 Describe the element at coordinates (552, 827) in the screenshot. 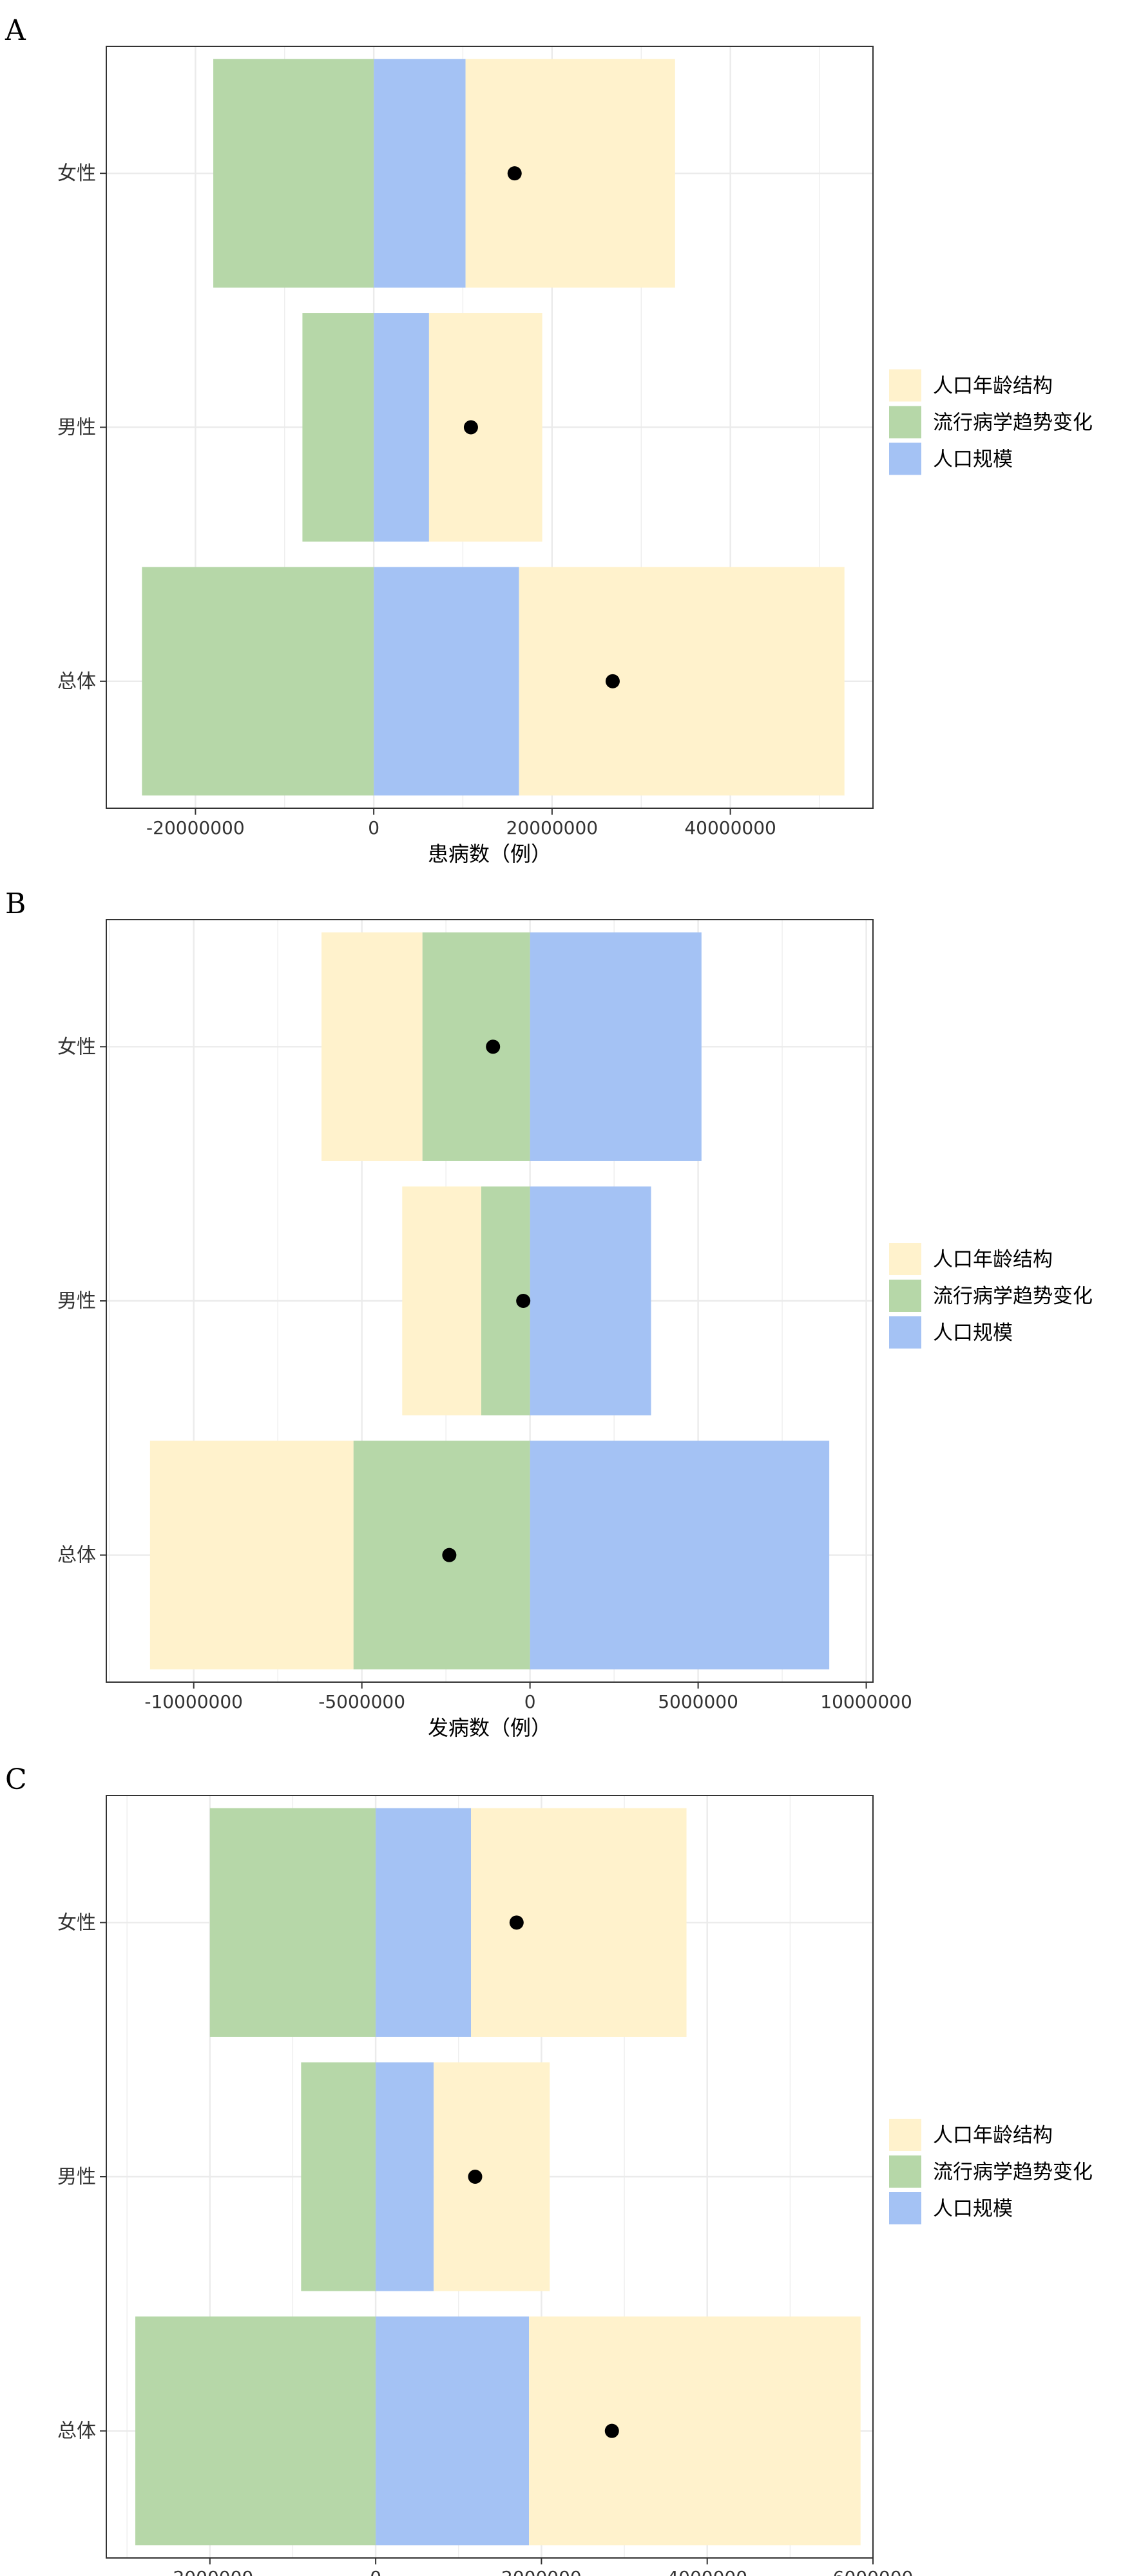

I see `x-tick-label: 20000000` at that location.